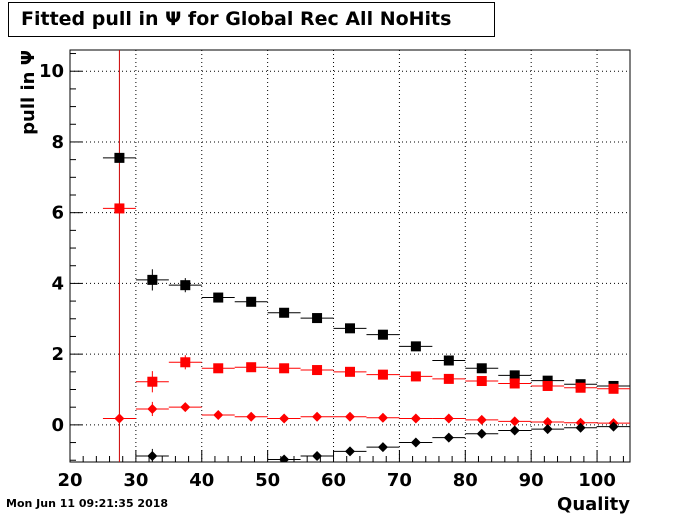  What do you see at coordinates (399, 480) in the screenshot?
I see `x-tick-label: 70` at bounding box center [399, 480].